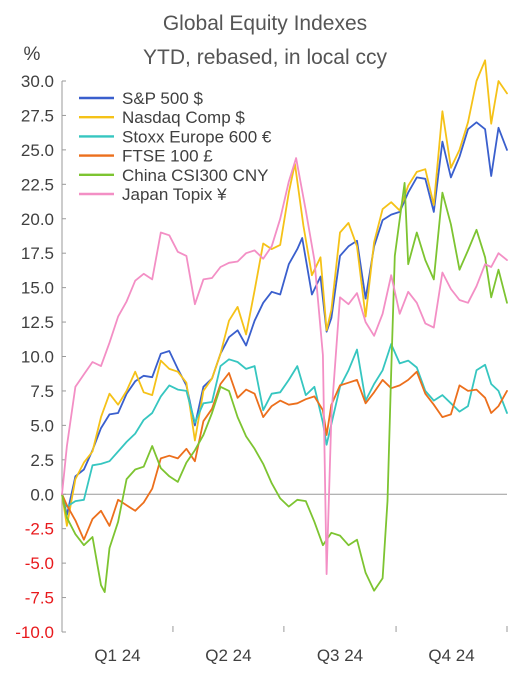 This screenshot has height=683, width=525. What do you see at coordinates (37, 253) in the screenshot?
I see `y-tick-label: 17.5` at bounding box center [37, 253].